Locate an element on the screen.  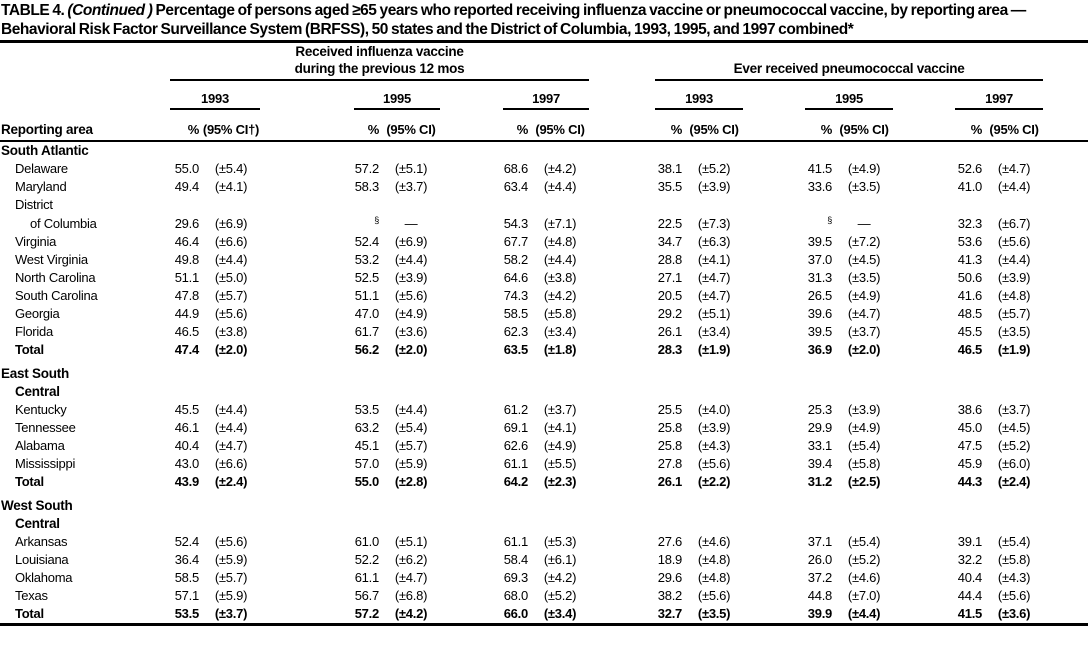
row-label: Kentucky is located at coordinates (41, 409).